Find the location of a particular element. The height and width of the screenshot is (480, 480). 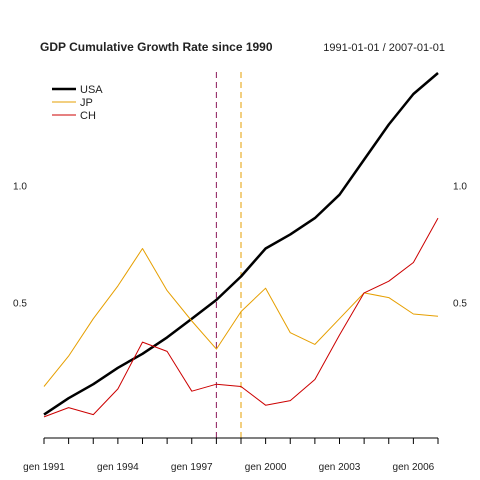

legend-label-ch: CH is located at coordinates (88, 116).